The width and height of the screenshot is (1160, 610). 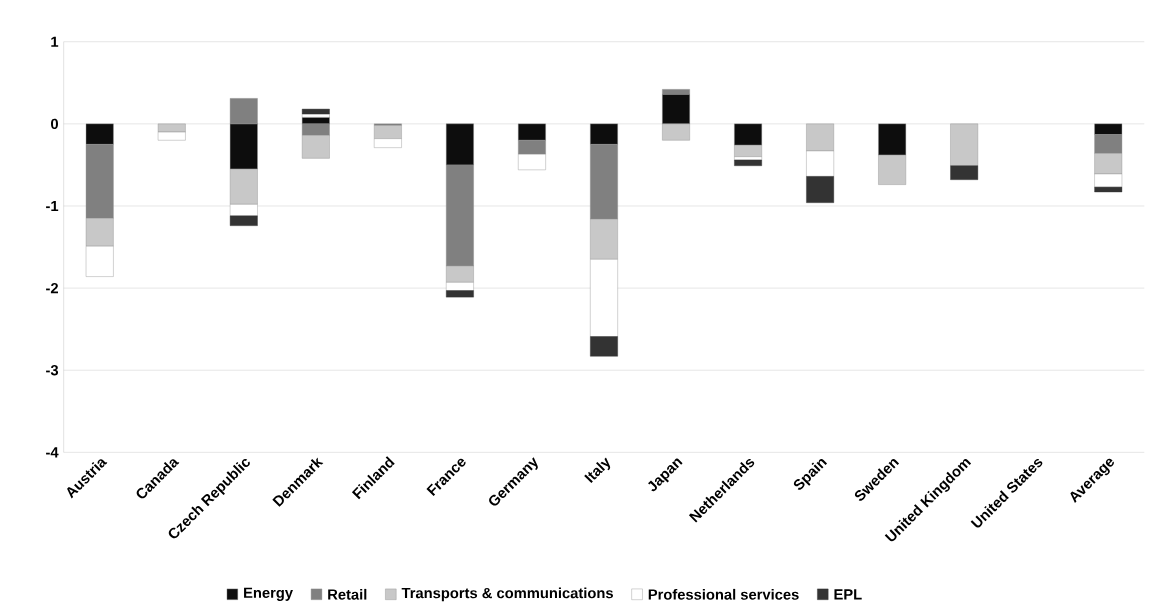 I want to click on y-tick-label: 0, so click(x=54, y=124).